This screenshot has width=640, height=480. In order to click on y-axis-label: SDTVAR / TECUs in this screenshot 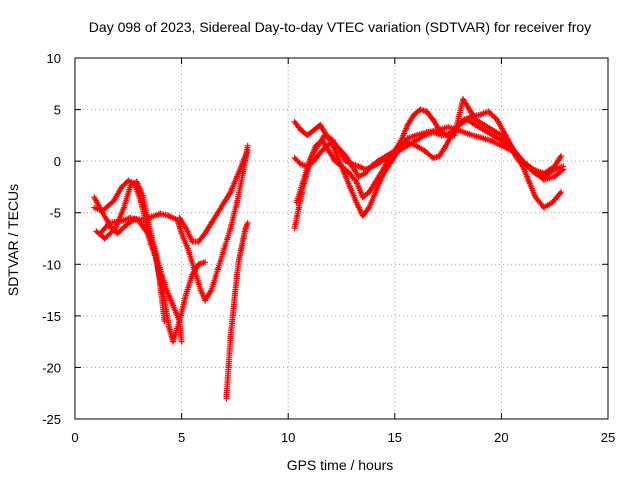, I will do `click(13, 240)`.